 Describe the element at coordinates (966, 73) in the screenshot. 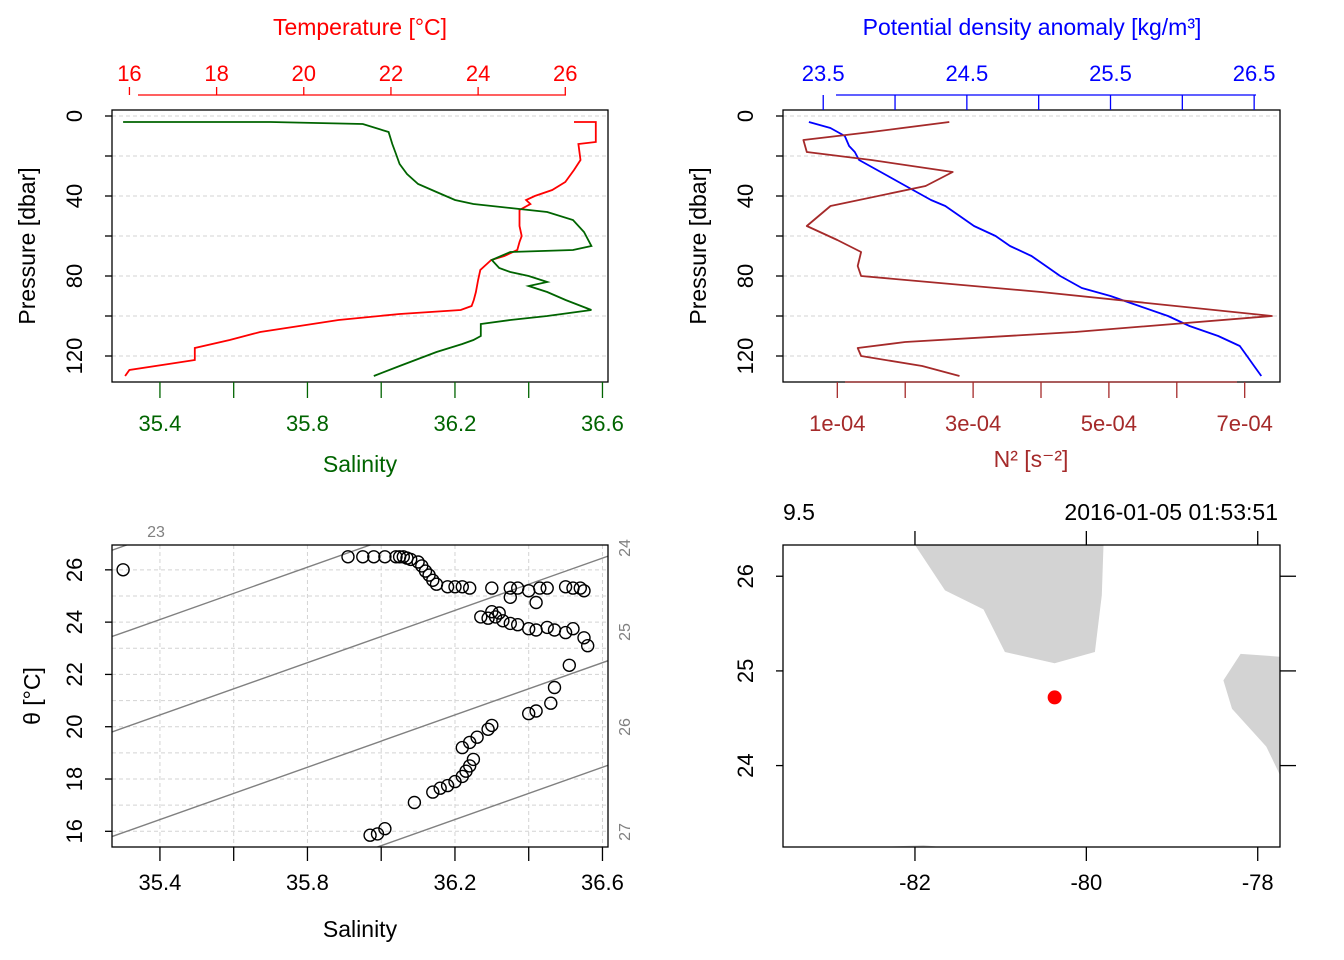

I see `density-tick-label: 24.5` at that location.